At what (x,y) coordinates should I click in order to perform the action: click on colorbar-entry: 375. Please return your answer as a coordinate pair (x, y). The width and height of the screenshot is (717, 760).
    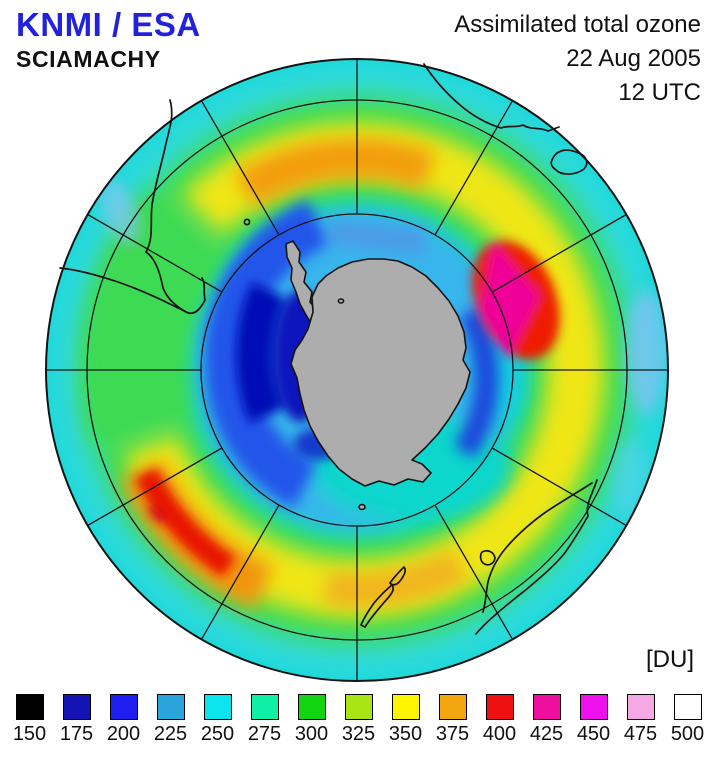
    Looking at the image, I should click on (452, 720).